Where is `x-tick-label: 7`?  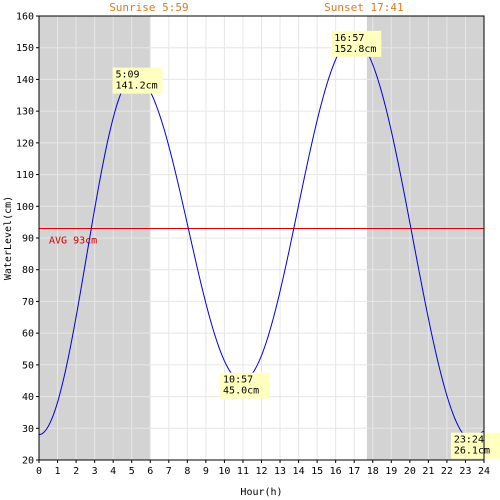 x-tick-label: 7 is located at coordinates (169, 471).